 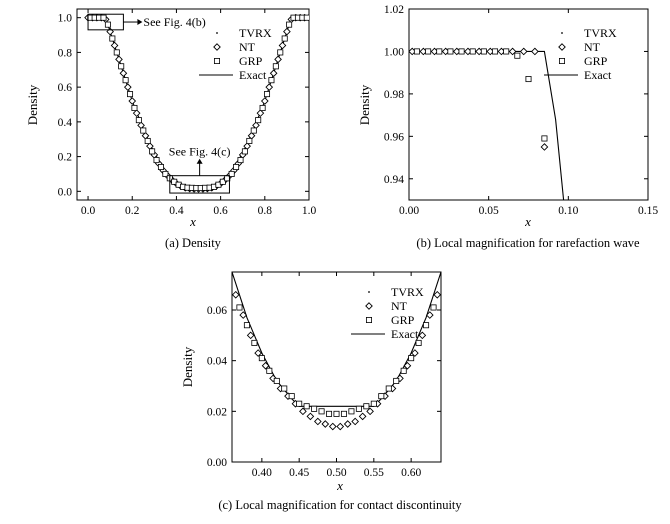 What do you see at coordinates (132, 211) in the screenshot?
I see `x-tick-label: 0.2` at bounding box center [132, 211].